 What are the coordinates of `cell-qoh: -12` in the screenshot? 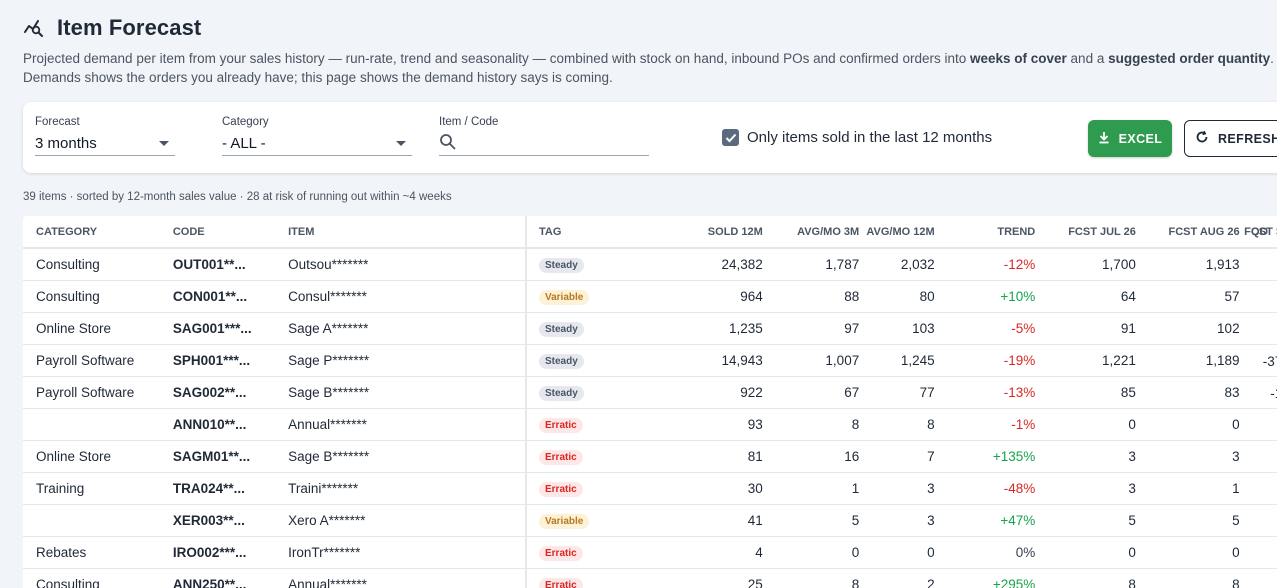 It's located at (1244, 458).